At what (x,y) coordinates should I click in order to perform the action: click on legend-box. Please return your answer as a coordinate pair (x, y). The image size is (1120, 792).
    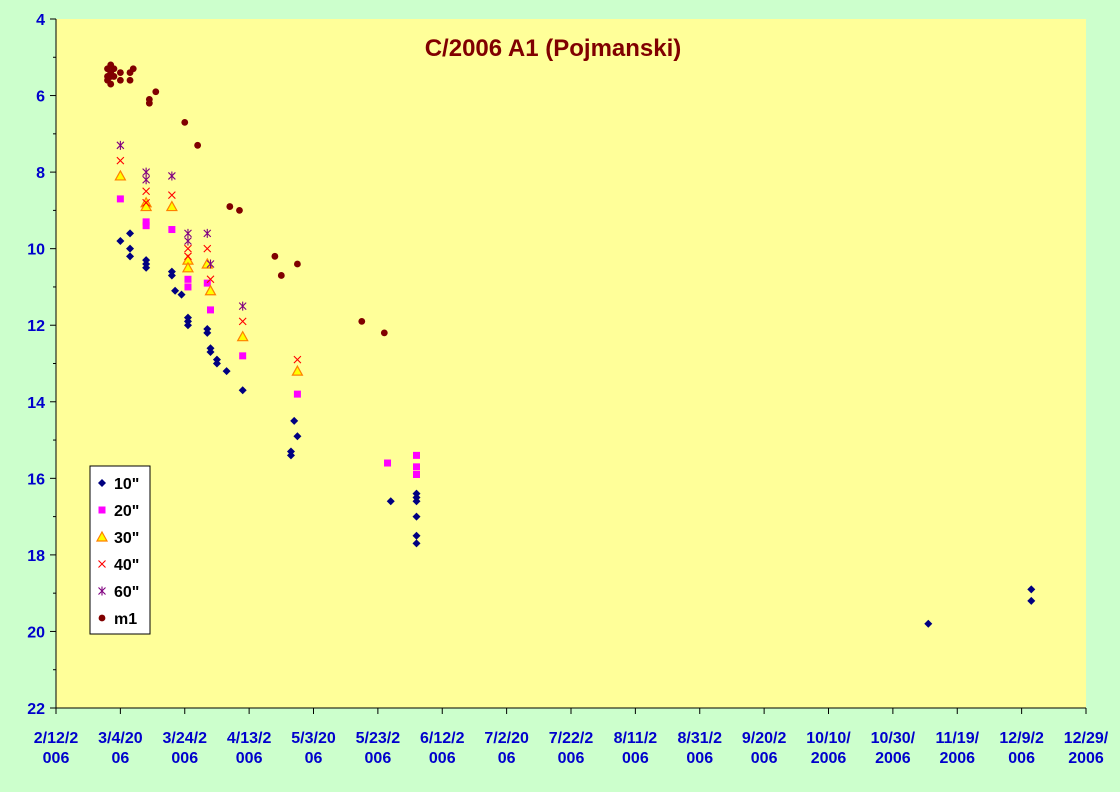
    Looking at the image, I should click on (120, 550).